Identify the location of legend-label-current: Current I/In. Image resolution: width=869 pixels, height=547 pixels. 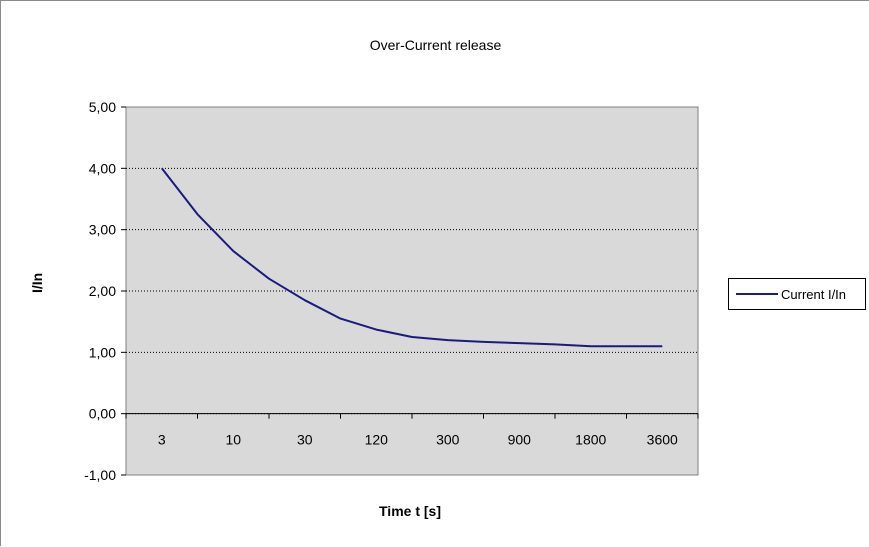
(814, 294).